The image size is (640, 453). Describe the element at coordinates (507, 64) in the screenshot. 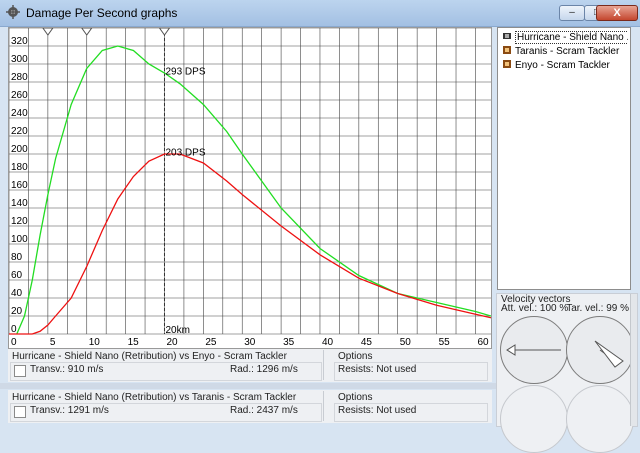

I see `enyo-ship-icon` at that location.